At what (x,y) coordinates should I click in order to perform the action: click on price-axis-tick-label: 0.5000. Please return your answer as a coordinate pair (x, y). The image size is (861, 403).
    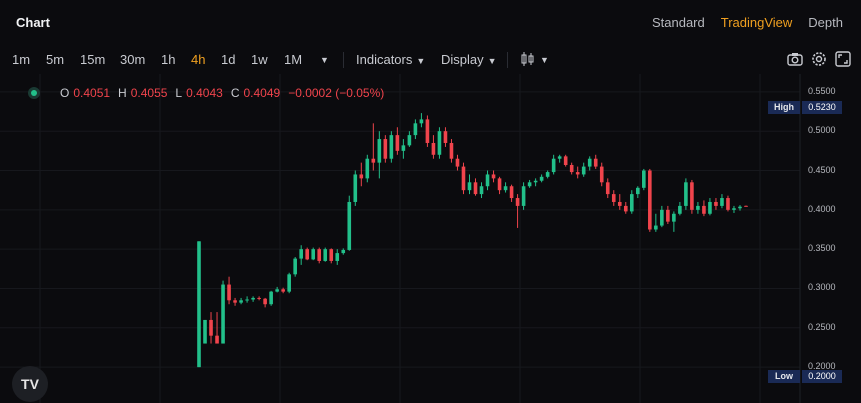
    Looking at the image, I should click on (822, 130).